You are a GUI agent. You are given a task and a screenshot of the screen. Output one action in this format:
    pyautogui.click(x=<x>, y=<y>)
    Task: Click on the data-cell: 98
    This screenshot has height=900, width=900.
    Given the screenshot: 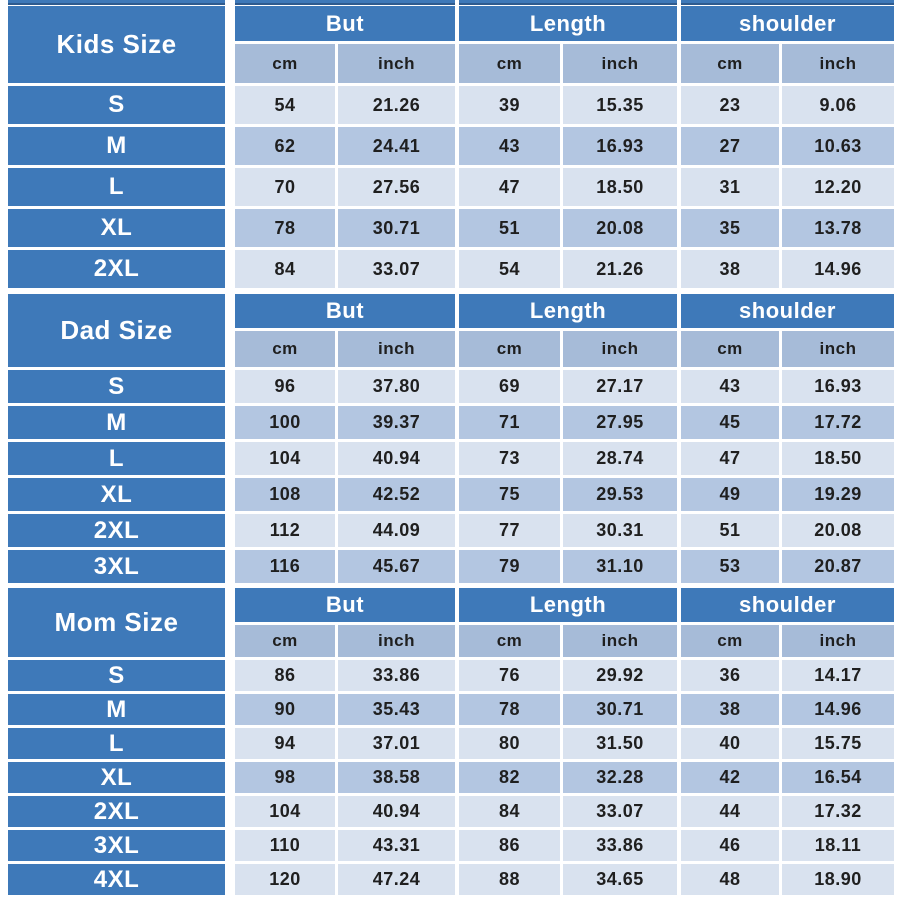 What is the action you would take?
    pyautogui.click(x=285, y=777)
    